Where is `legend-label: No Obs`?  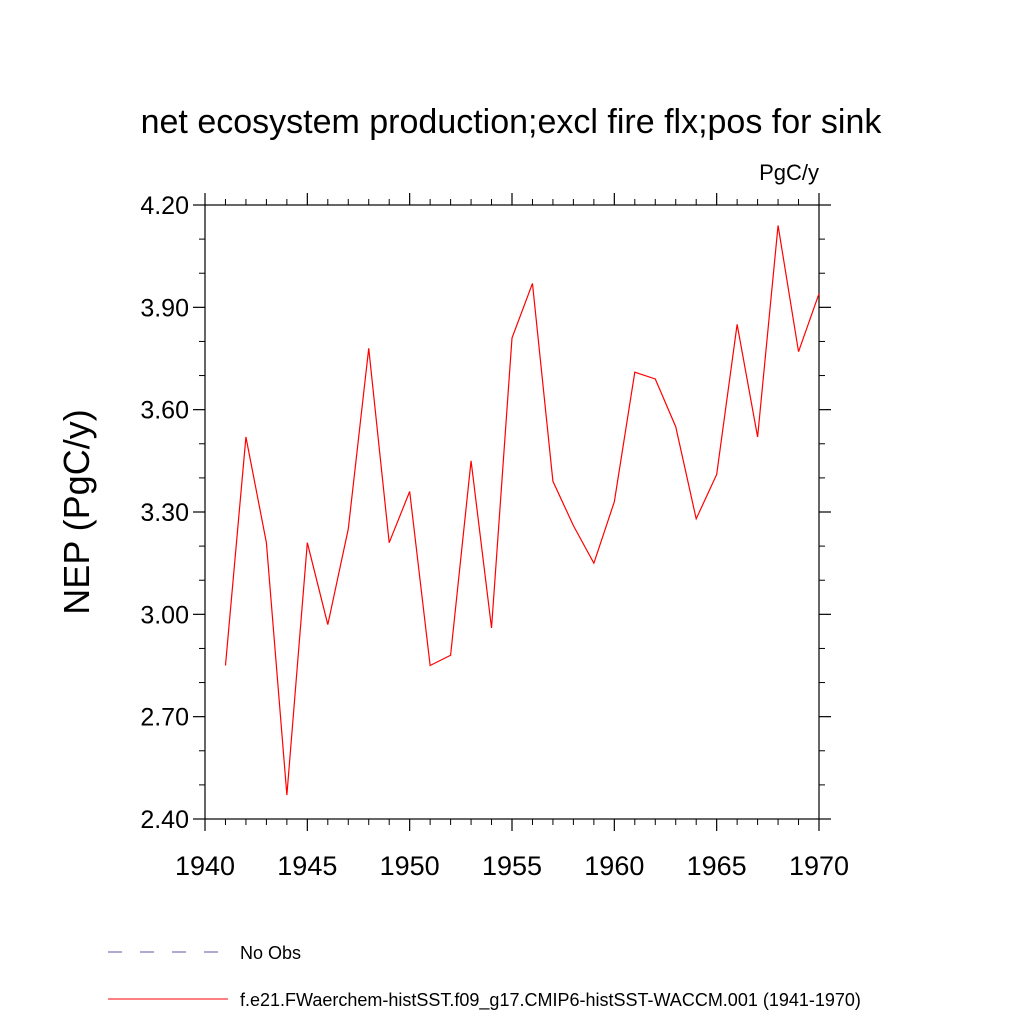 legend-label: No Obs is located at coordinates (270, 953).